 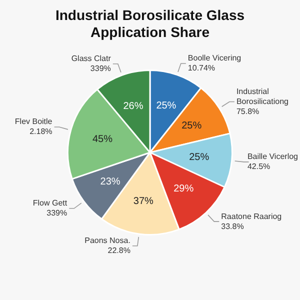 What do you see at coordinates (33, 126) in the screenshot?
I see `slice-label: Flev Boitle 2.18%` at bounding box center [33, 126].